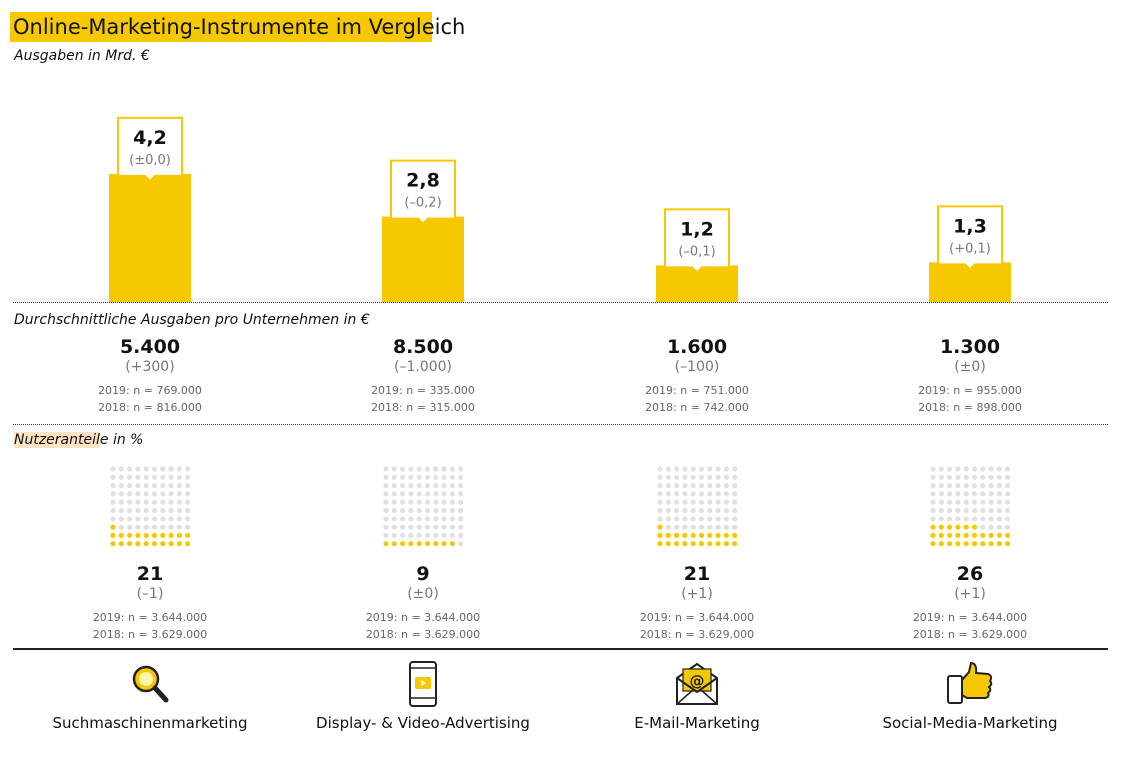 This screenshot has height=760, width=1127. I want to click on sample-size-2019: 2019: n = 3.644.000, so click(970, 617).